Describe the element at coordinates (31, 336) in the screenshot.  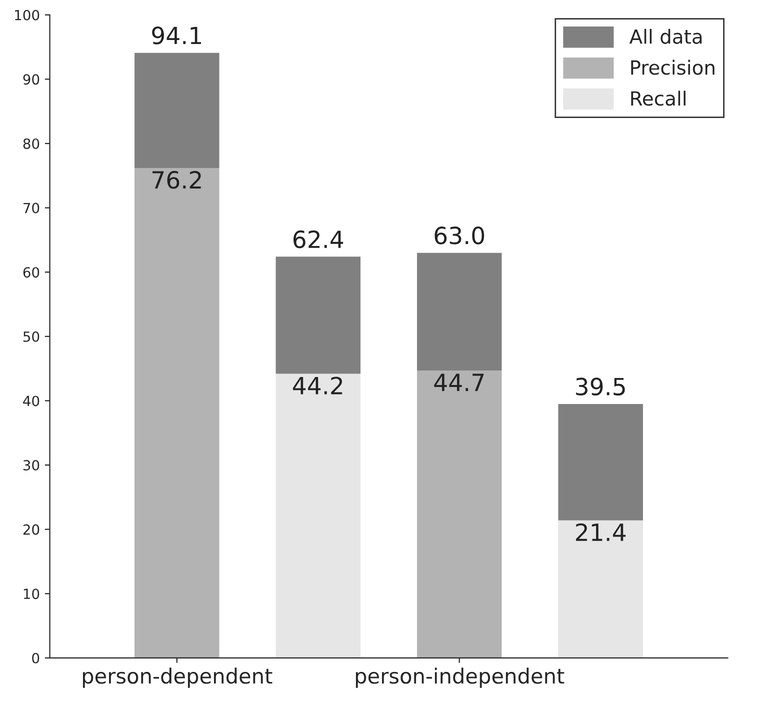
I see `y-tick-label: 50` at that location.